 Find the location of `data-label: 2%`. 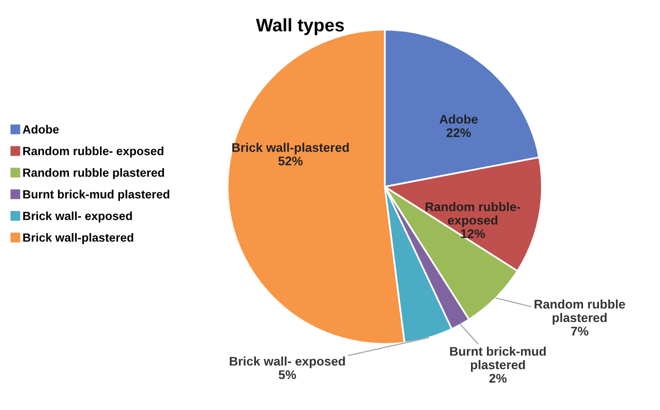

data-label: 2% is located at coordinates (498, 378).